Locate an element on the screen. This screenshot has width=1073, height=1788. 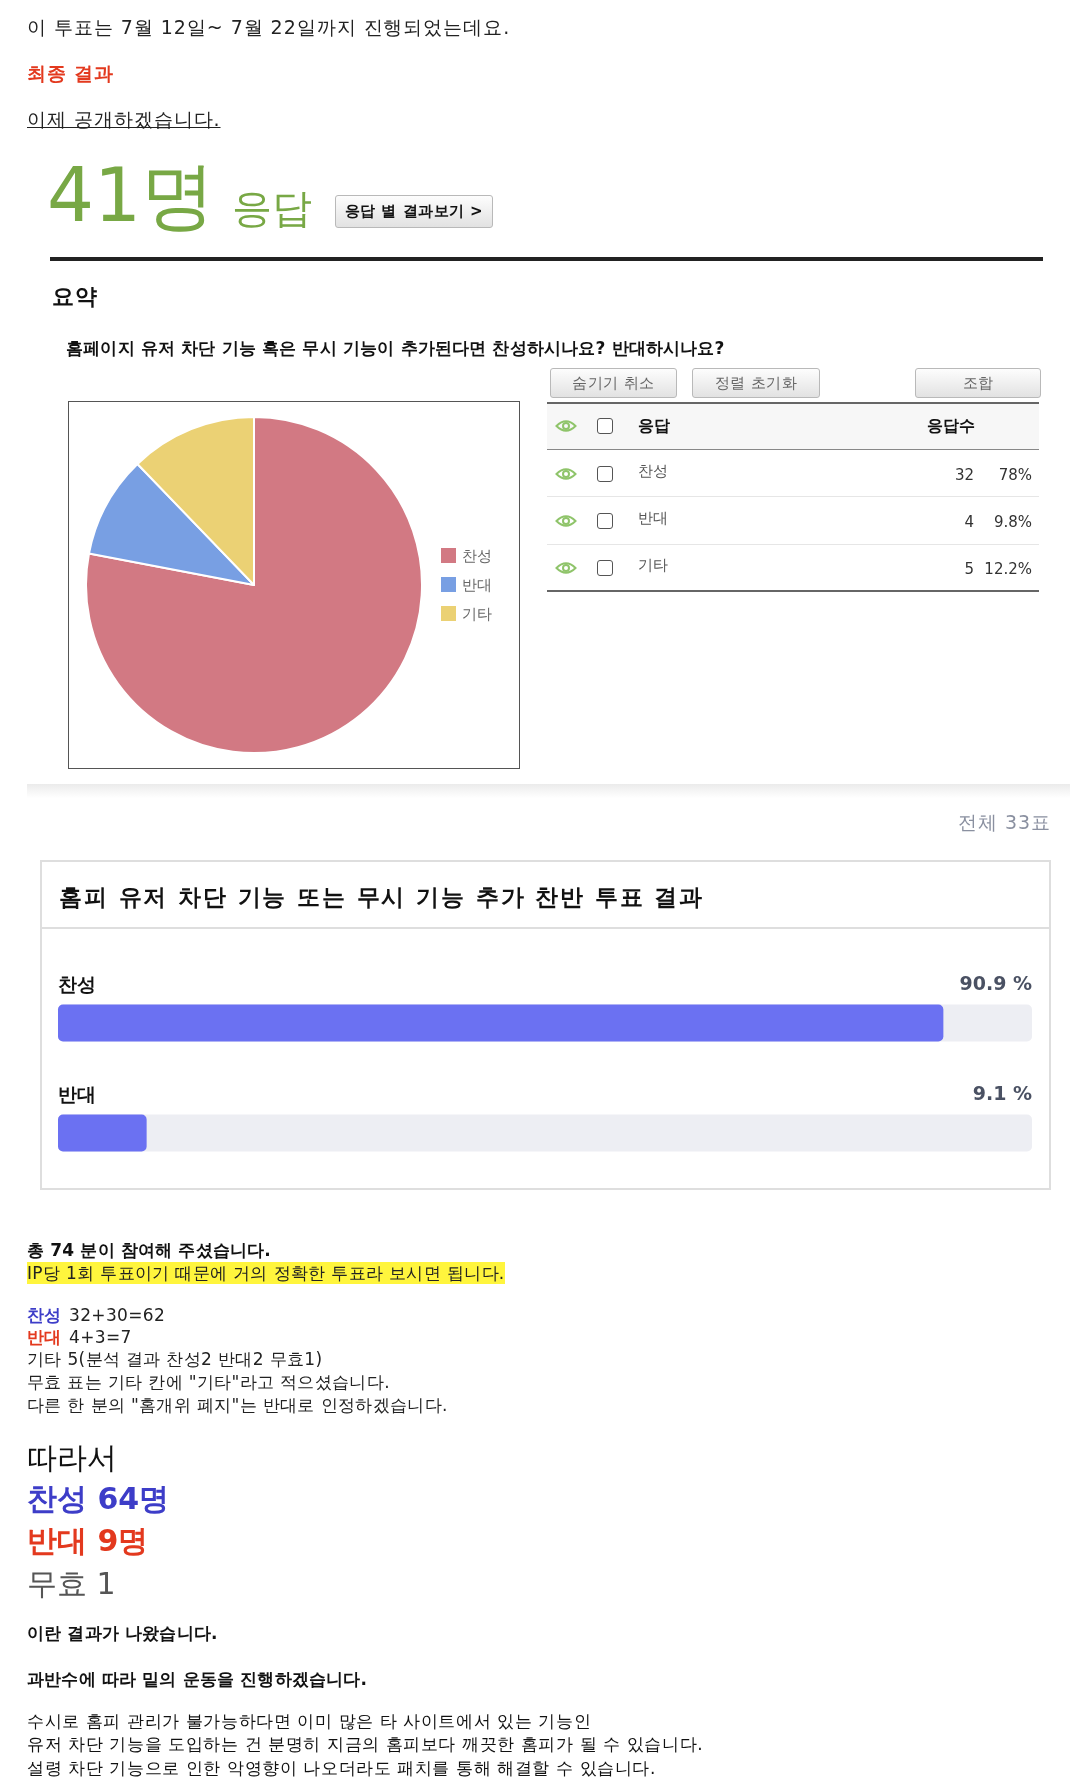
text: 기타 5(분석 결과 찬성2 반대2 무효1) is located at coordinates (175, 1359).